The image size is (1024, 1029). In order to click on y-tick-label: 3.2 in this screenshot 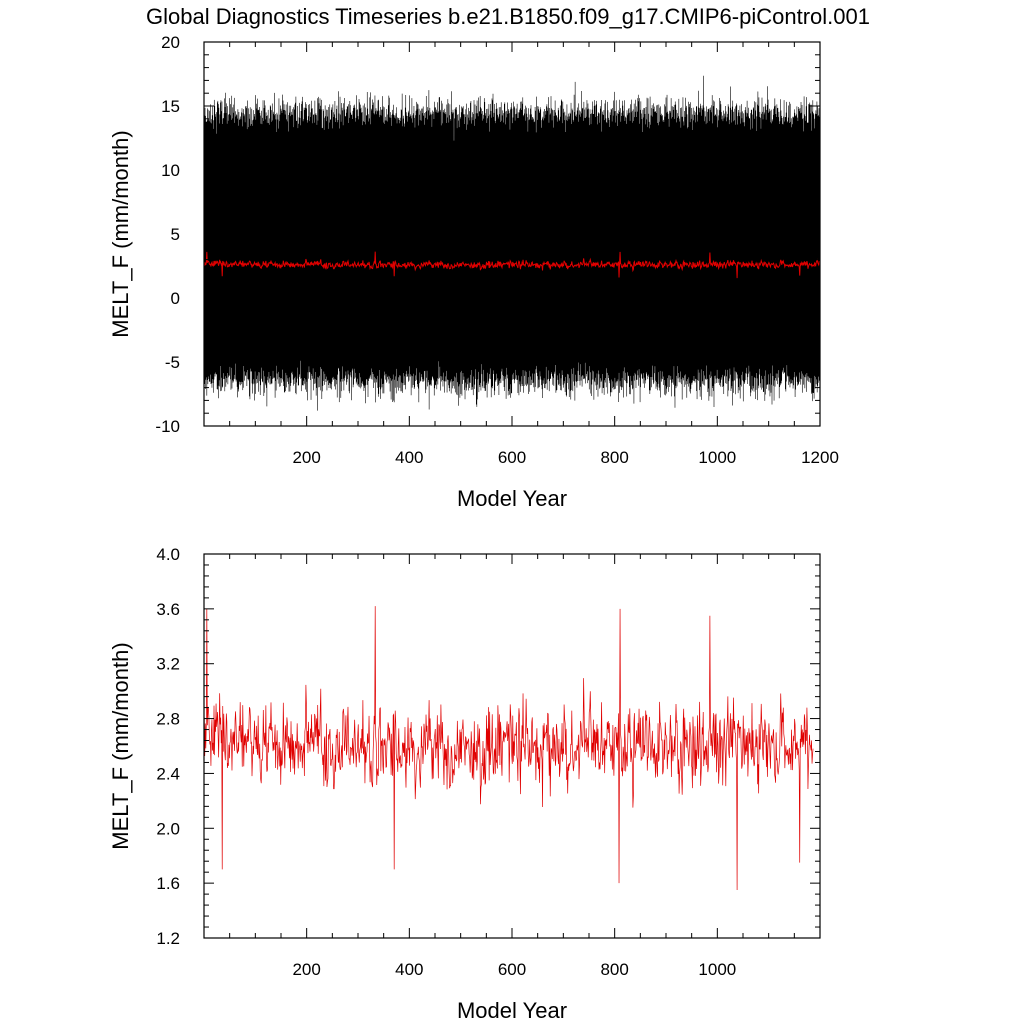, I will do `click(168, 664)`.